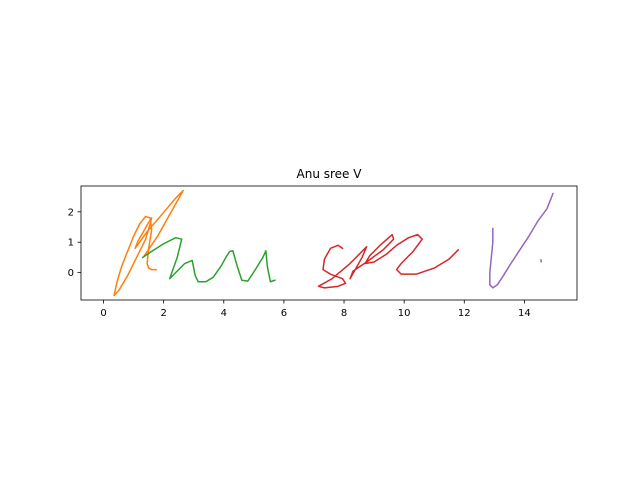  I want to click on y-axis: 0 1 2, so click(74, 243).